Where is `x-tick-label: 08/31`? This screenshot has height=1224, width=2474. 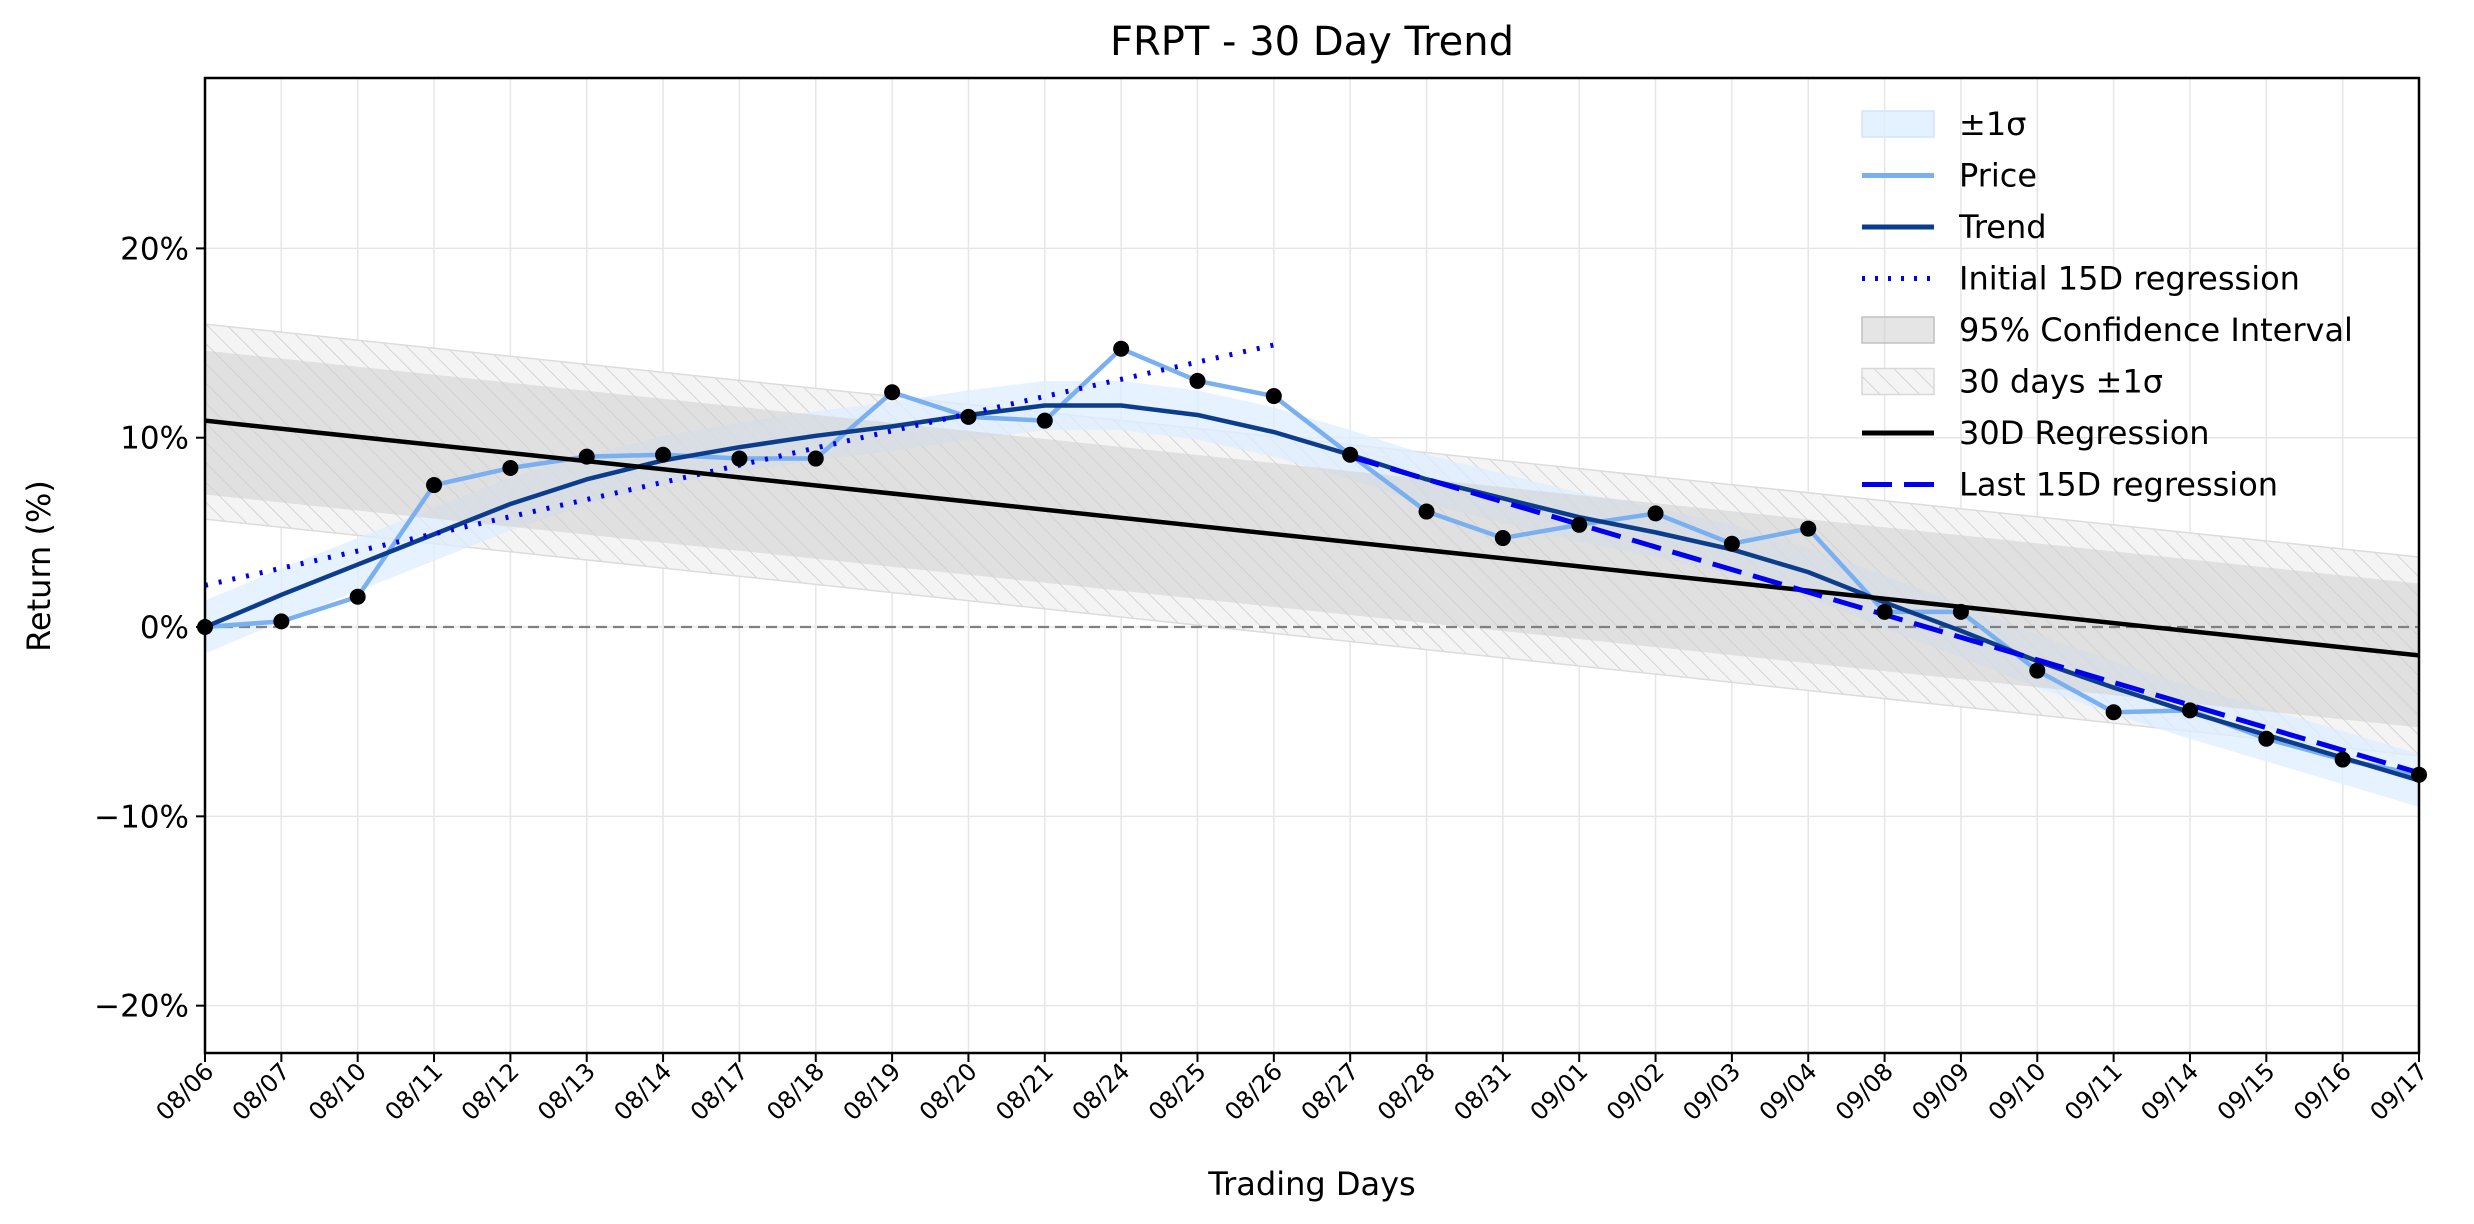
x-tick-label: 08/31 is located at coordinates (1482, 1091).